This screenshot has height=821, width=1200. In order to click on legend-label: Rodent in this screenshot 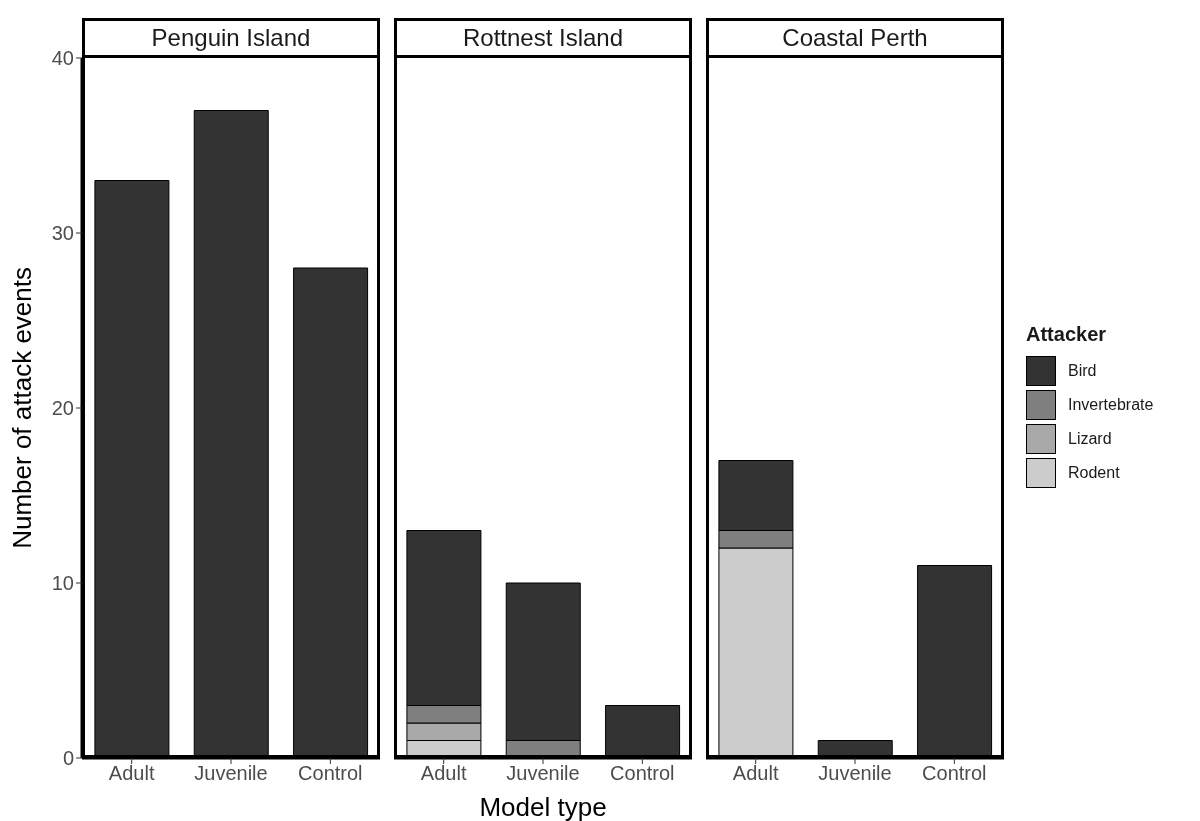, I will do `click(1094, 473)`.